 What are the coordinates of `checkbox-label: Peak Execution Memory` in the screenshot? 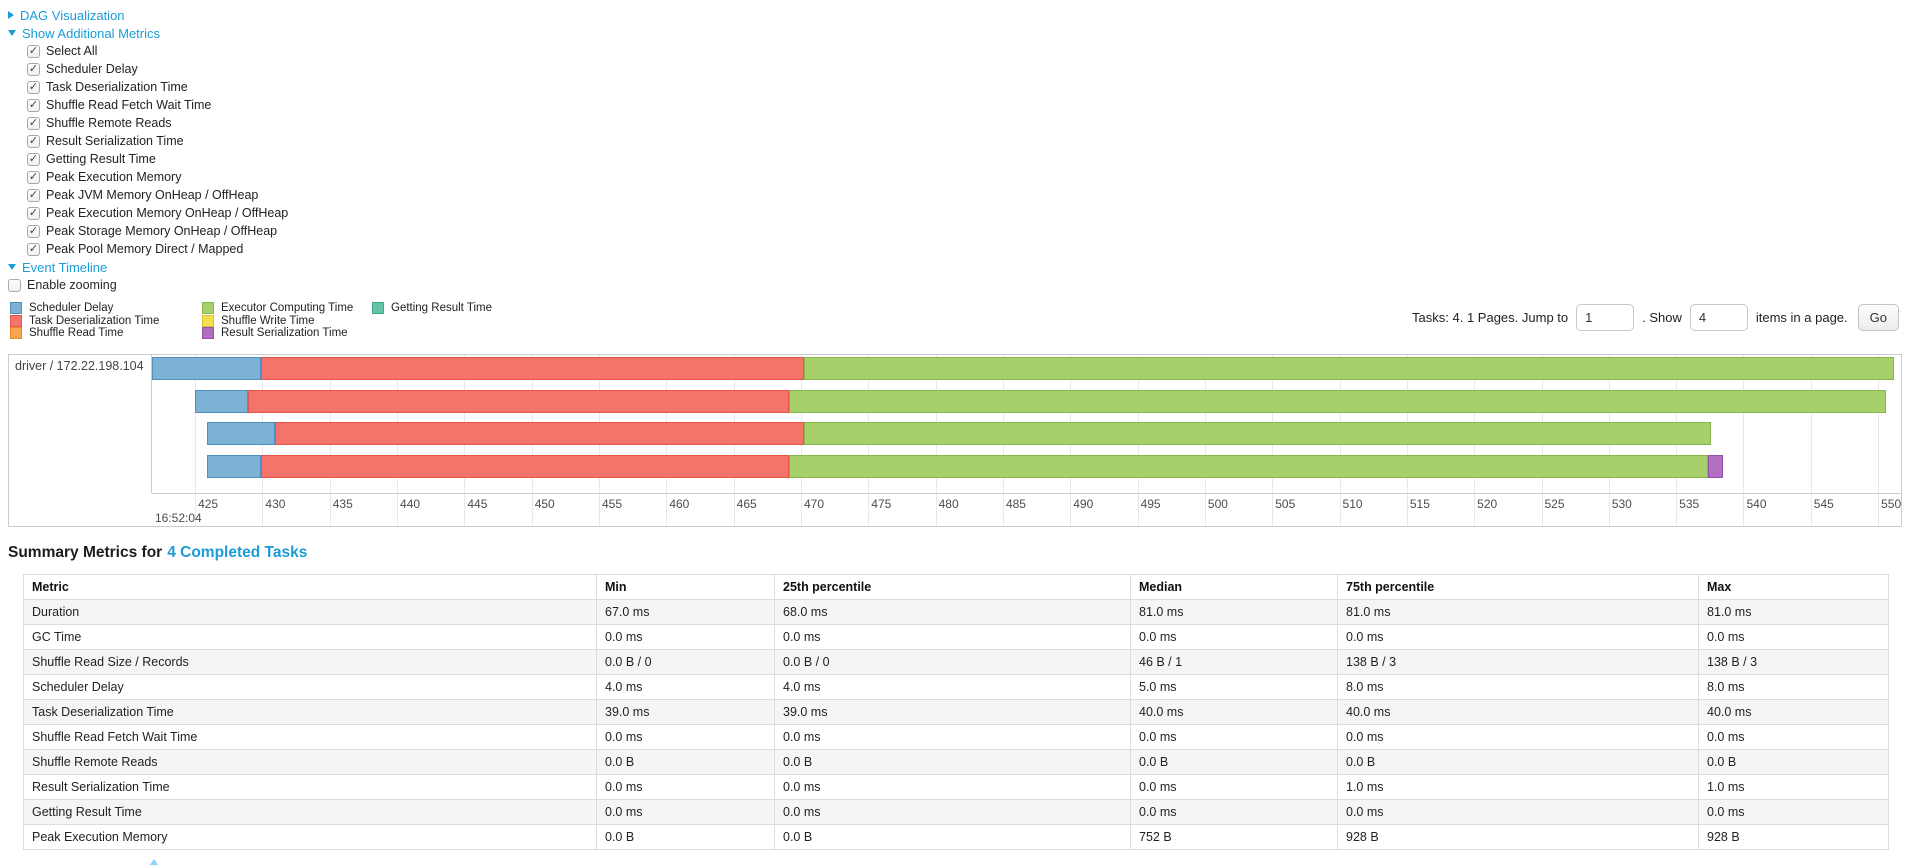 It's located at (114, 177).